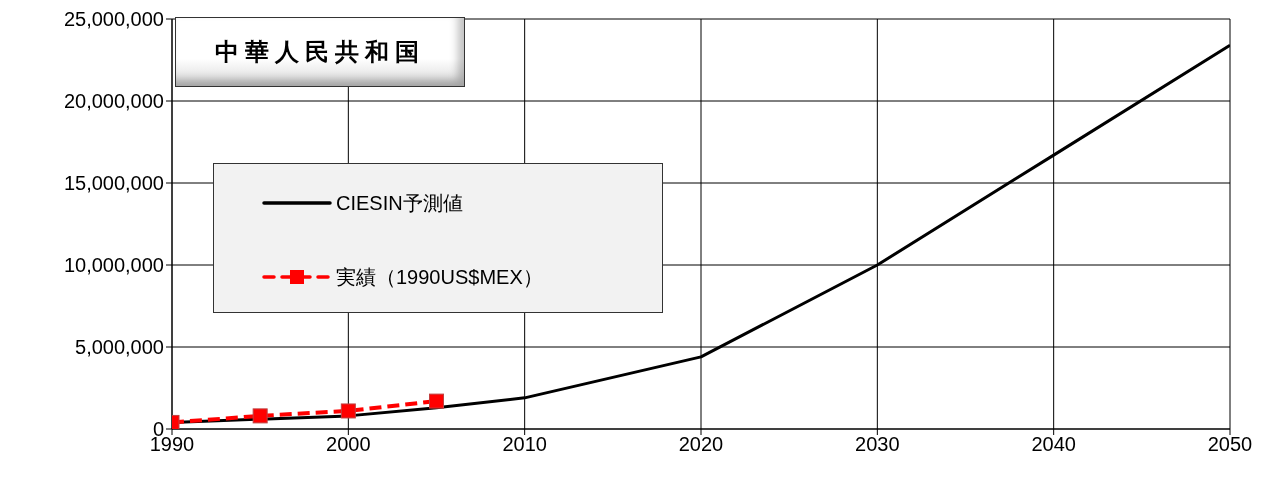 The width and height of the screenshot is (1269, 477). I want to click on legend-label: CIESIN予測値, so click(399, 203).